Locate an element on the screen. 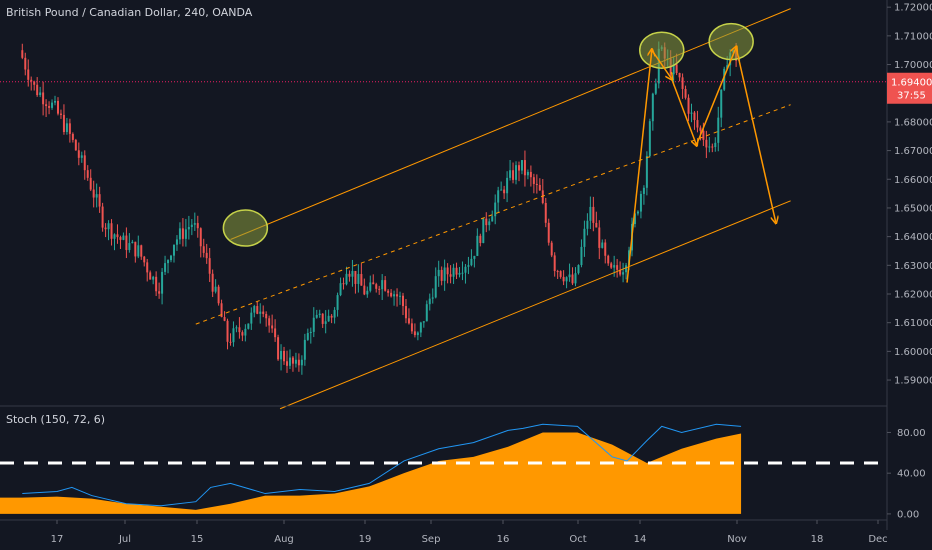 The image size is (932, 550). x-tick-label: 19 is located at coordinates (365, 539).